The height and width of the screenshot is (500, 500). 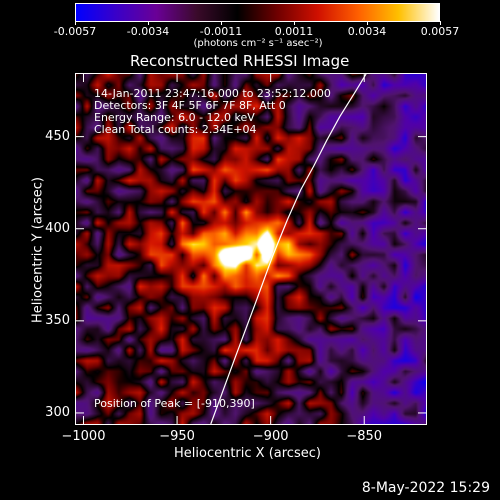 I want to click on x-tick-label: −900, so click(x=270, y=436).